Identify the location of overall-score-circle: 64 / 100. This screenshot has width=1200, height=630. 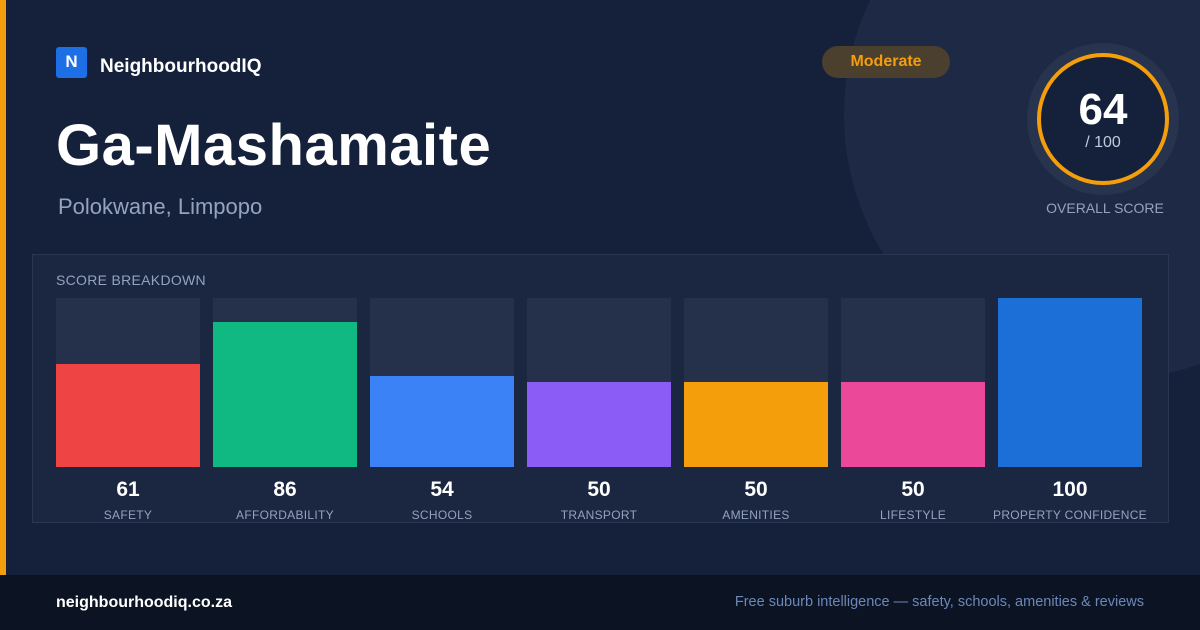
(1103, 119).